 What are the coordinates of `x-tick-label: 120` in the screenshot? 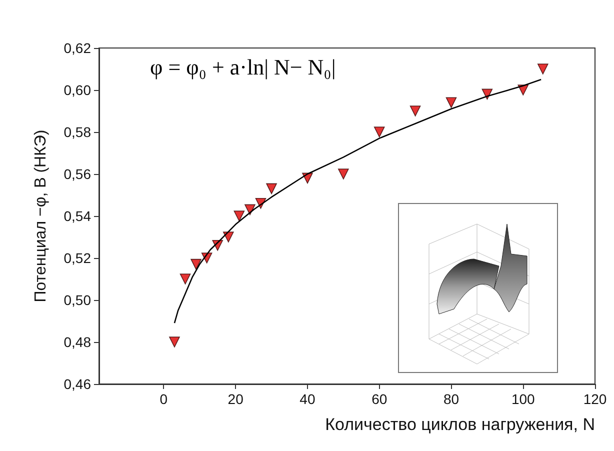 It's located at (595, 399).